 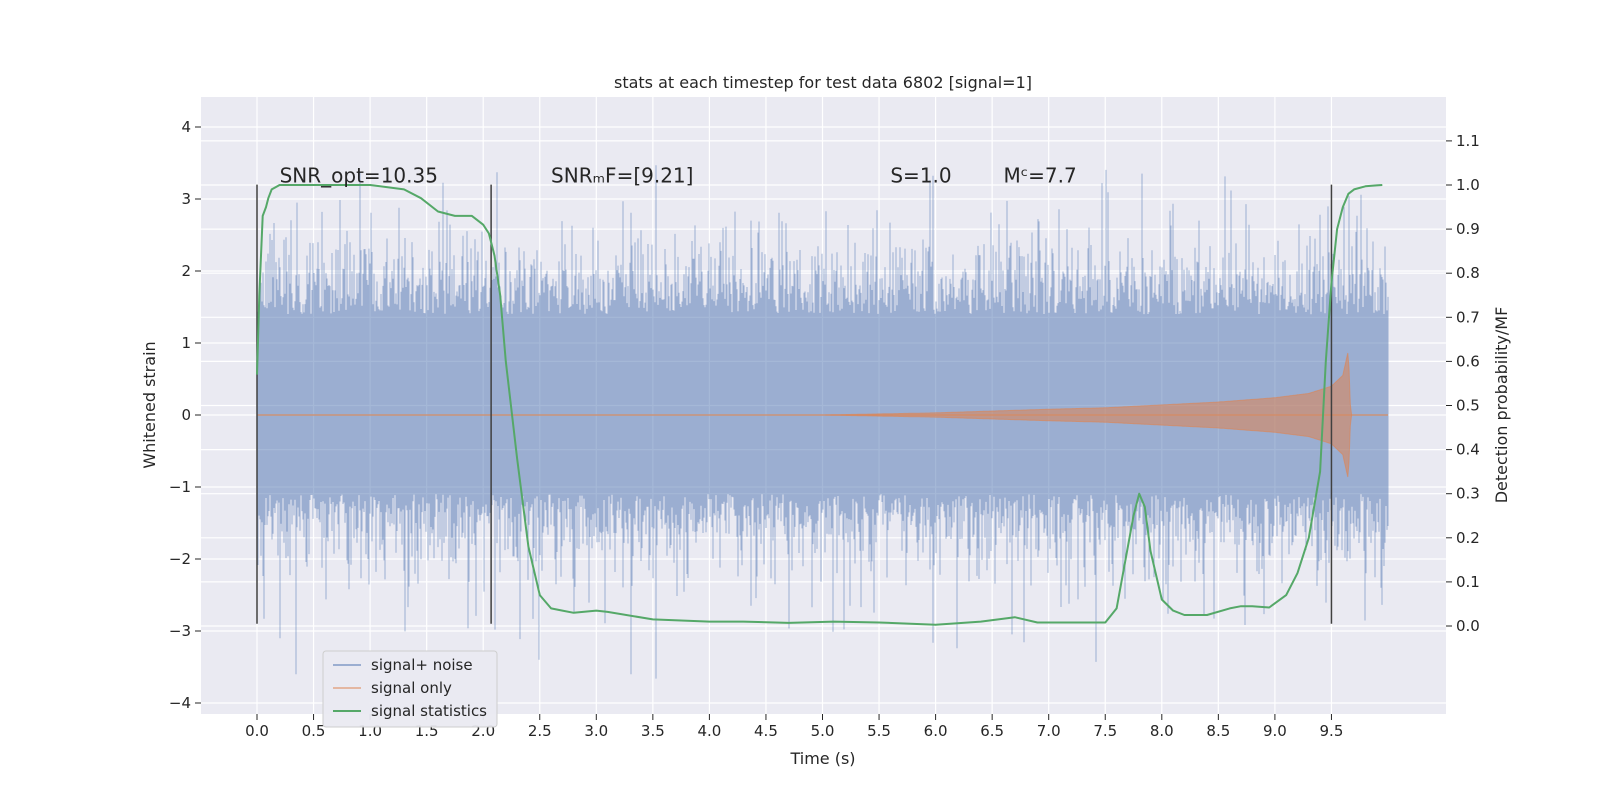 What do you see at coordinates (186, 199) in the screenshot?
I see `y-tick-label: 3` at bounding box center [186, 199].